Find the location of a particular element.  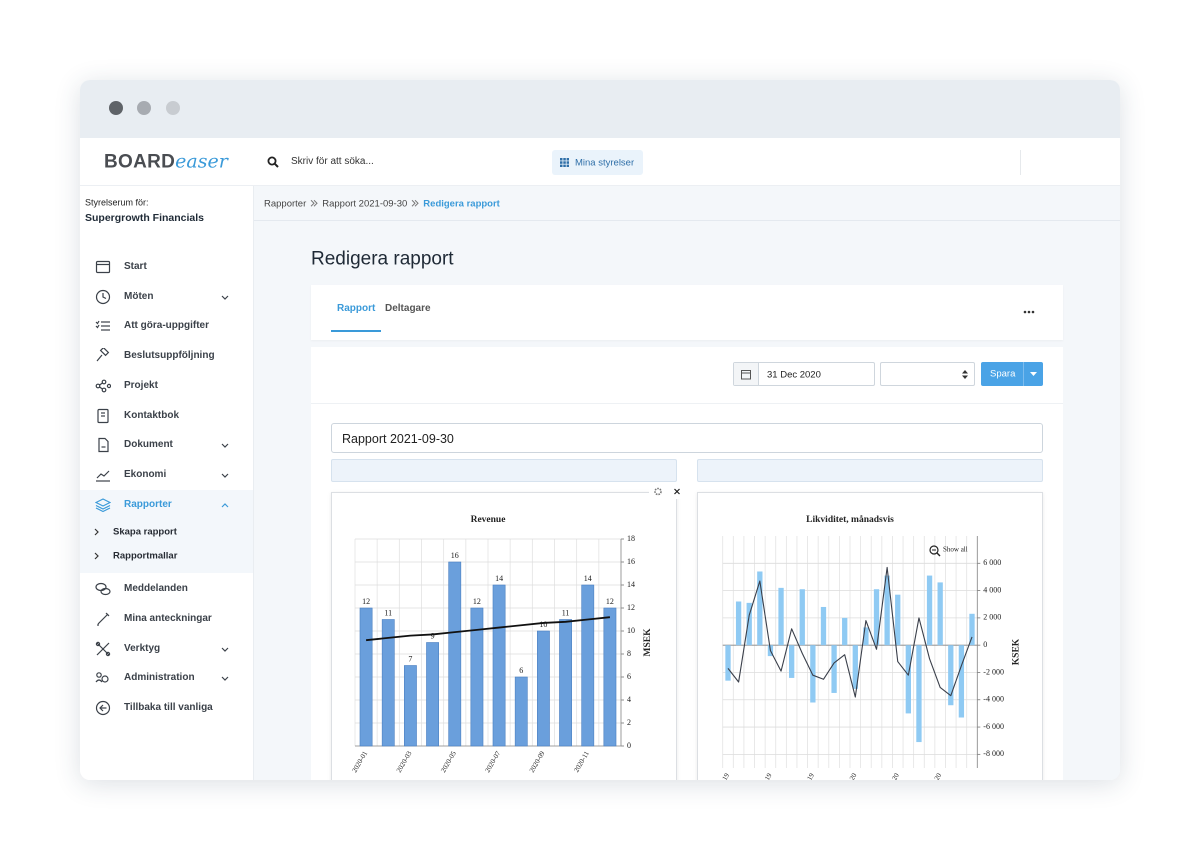

date-input: 31 Dec 2020 is located at coordinates (804, 374).